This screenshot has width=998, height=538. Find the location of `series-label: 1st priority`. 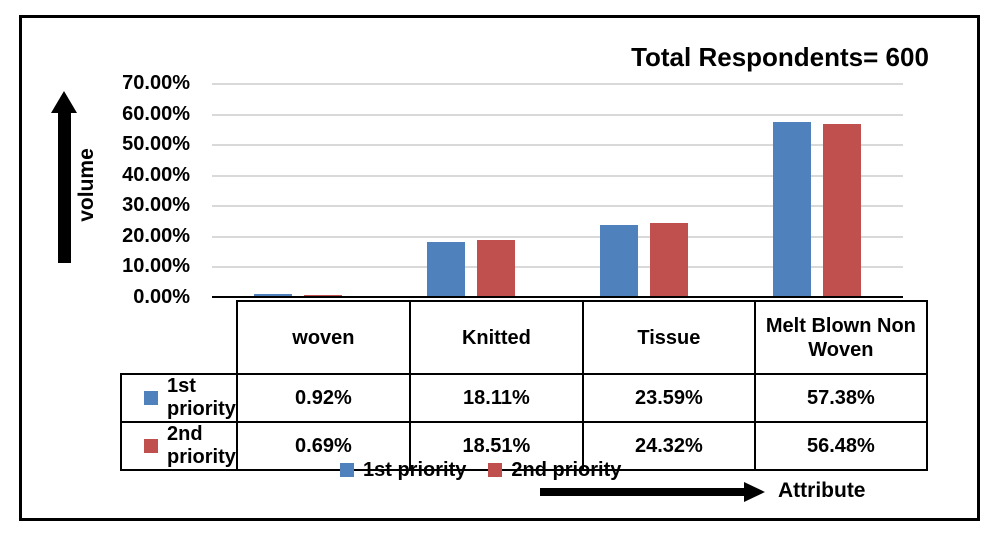

series-label: 1st priority is located at coordinates (201, 397).